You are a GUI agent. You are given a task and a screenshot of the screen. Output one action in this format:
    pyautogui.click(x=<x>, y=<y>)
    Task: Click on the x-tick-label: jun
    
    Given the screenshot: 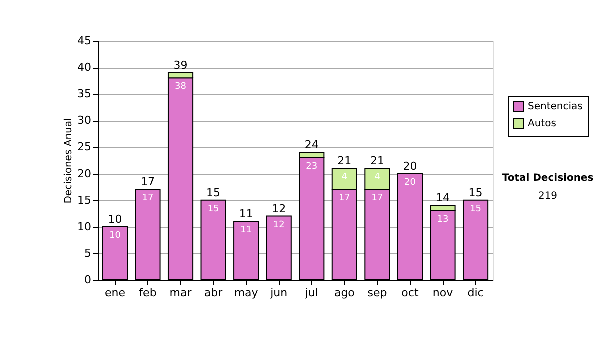 What is the action you would take?
    pyautogui.click(x=279, y=293)
    